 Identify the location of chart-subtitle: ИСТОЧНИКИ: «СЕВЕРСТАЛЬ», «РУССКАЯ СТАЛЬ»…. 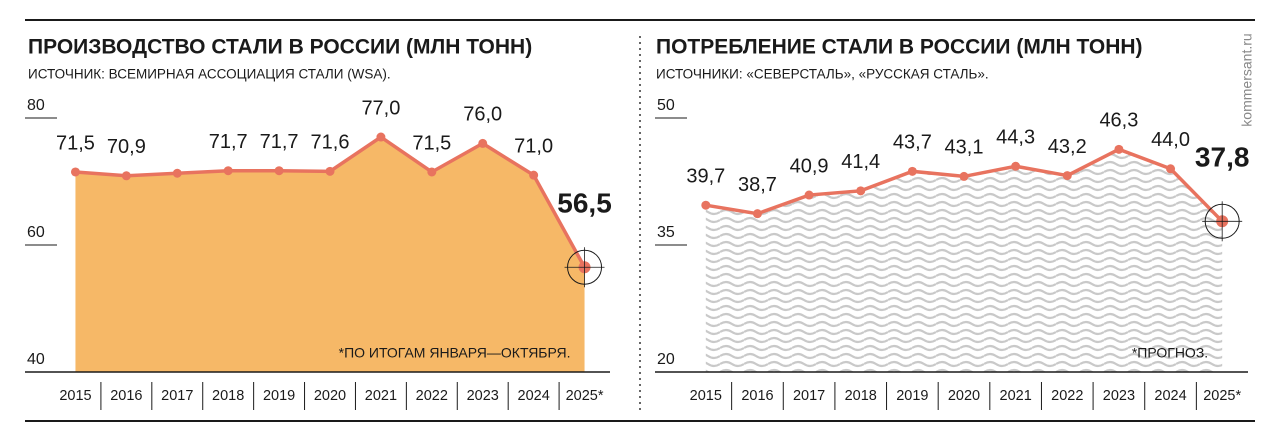
(822, 74).